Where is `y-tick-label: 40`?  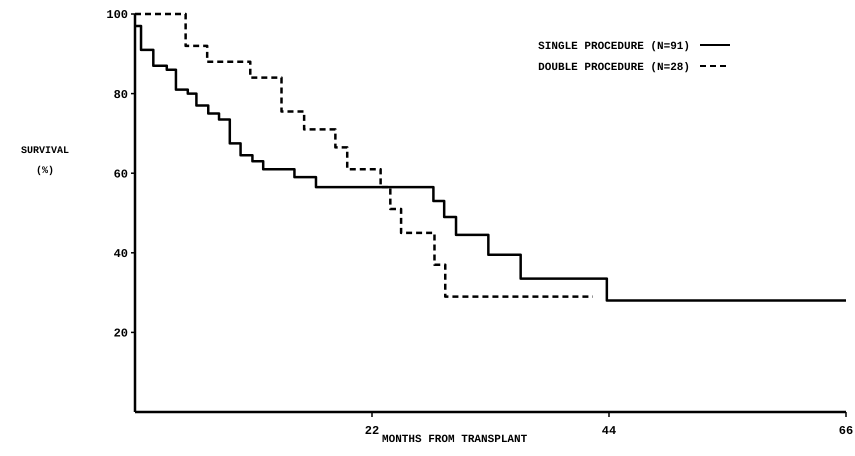 y-tick-label: 40 is located at coordinates (121, 254).